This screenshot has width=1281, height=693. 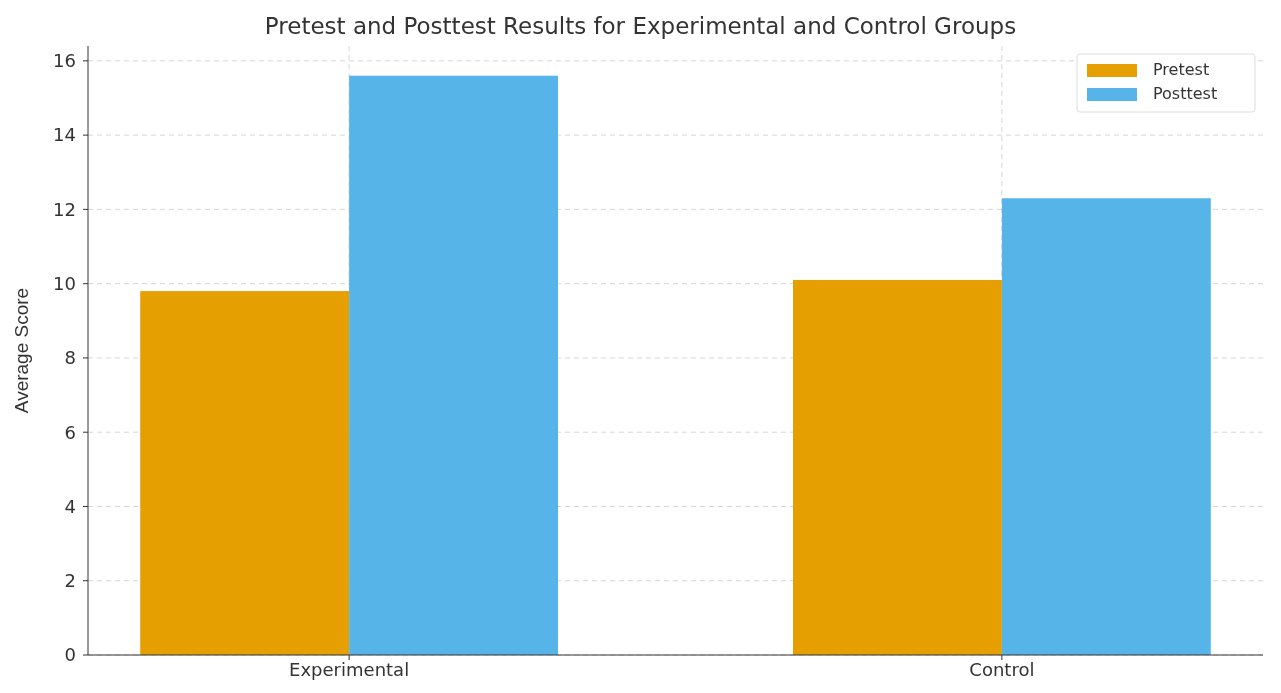 I want to click on y-tick-label: 2, so click(x=70, y=581).